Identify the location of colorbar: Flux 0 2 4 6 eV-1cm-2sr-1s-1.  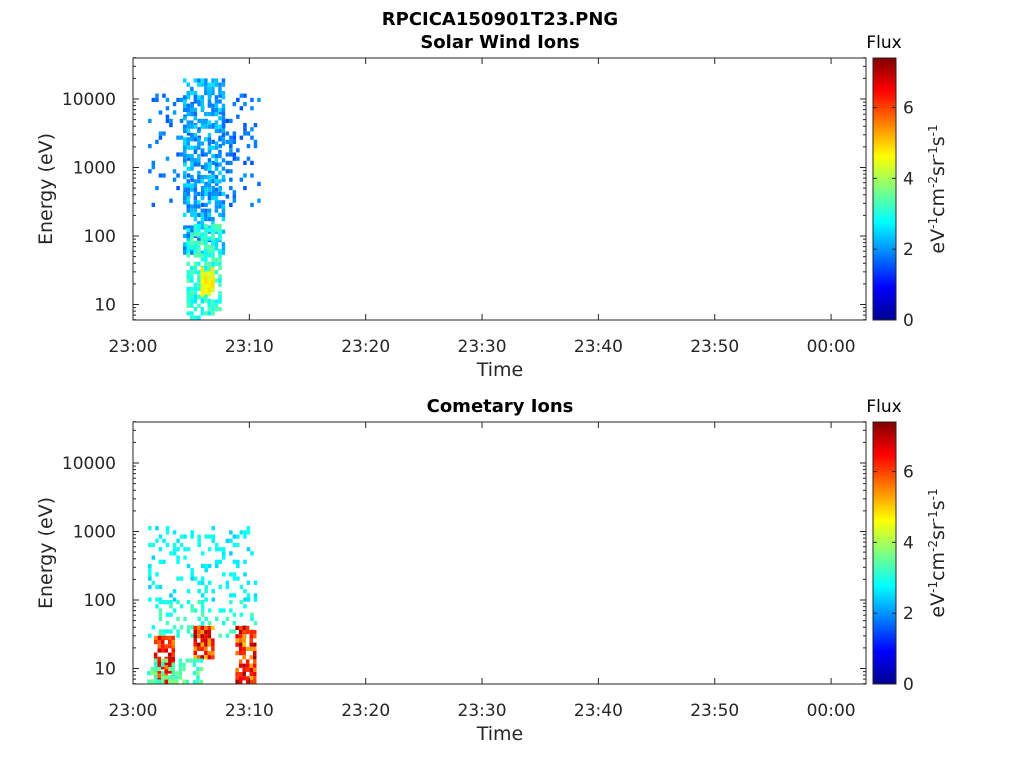
(907, 546).